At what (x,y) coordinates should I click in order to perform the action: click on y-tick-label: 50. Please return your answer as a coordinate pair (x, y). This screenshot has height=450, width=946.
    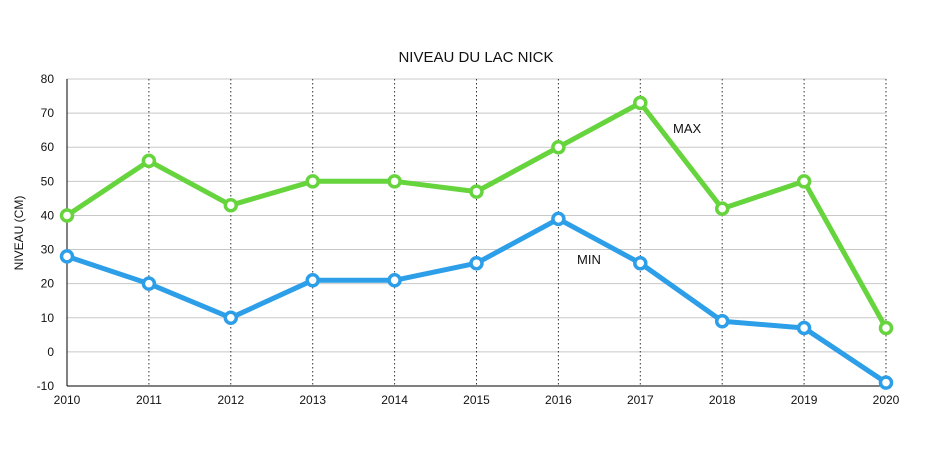
    Looking at the image, I should click on (48, 181).